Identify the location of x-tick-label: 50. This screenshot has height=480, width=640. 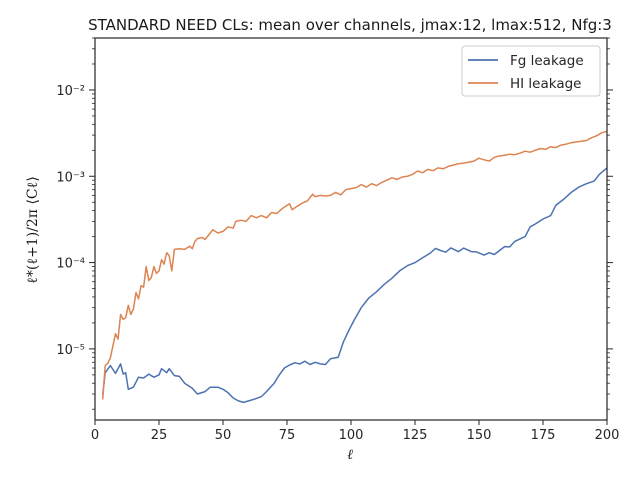
(223, 435).